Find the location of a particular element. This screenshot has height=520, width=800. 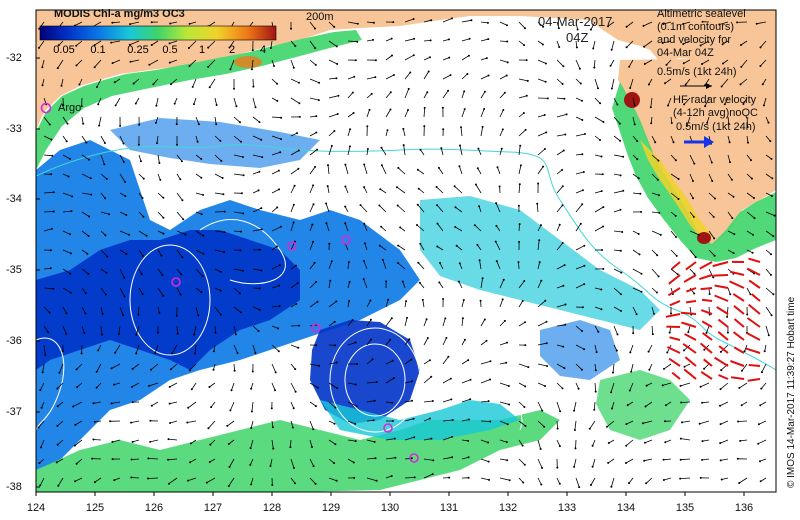

latitude-tick-label: -37 is located at coordinates (14, 412).